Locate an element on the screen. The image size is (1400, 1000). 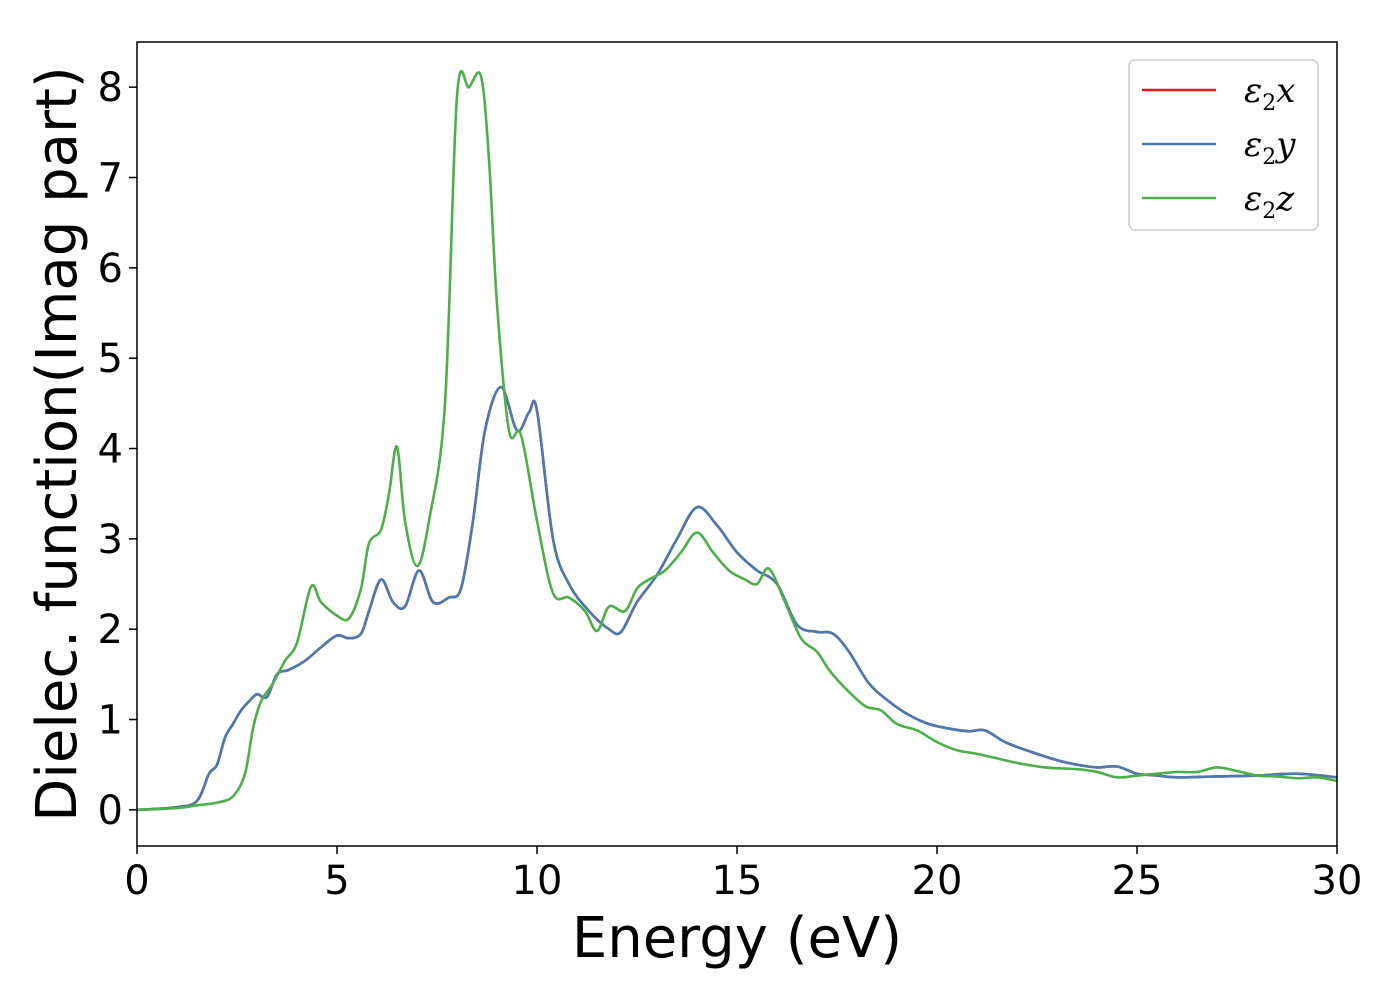
y-tick-label: 3 is located at coordinates (110, 540).